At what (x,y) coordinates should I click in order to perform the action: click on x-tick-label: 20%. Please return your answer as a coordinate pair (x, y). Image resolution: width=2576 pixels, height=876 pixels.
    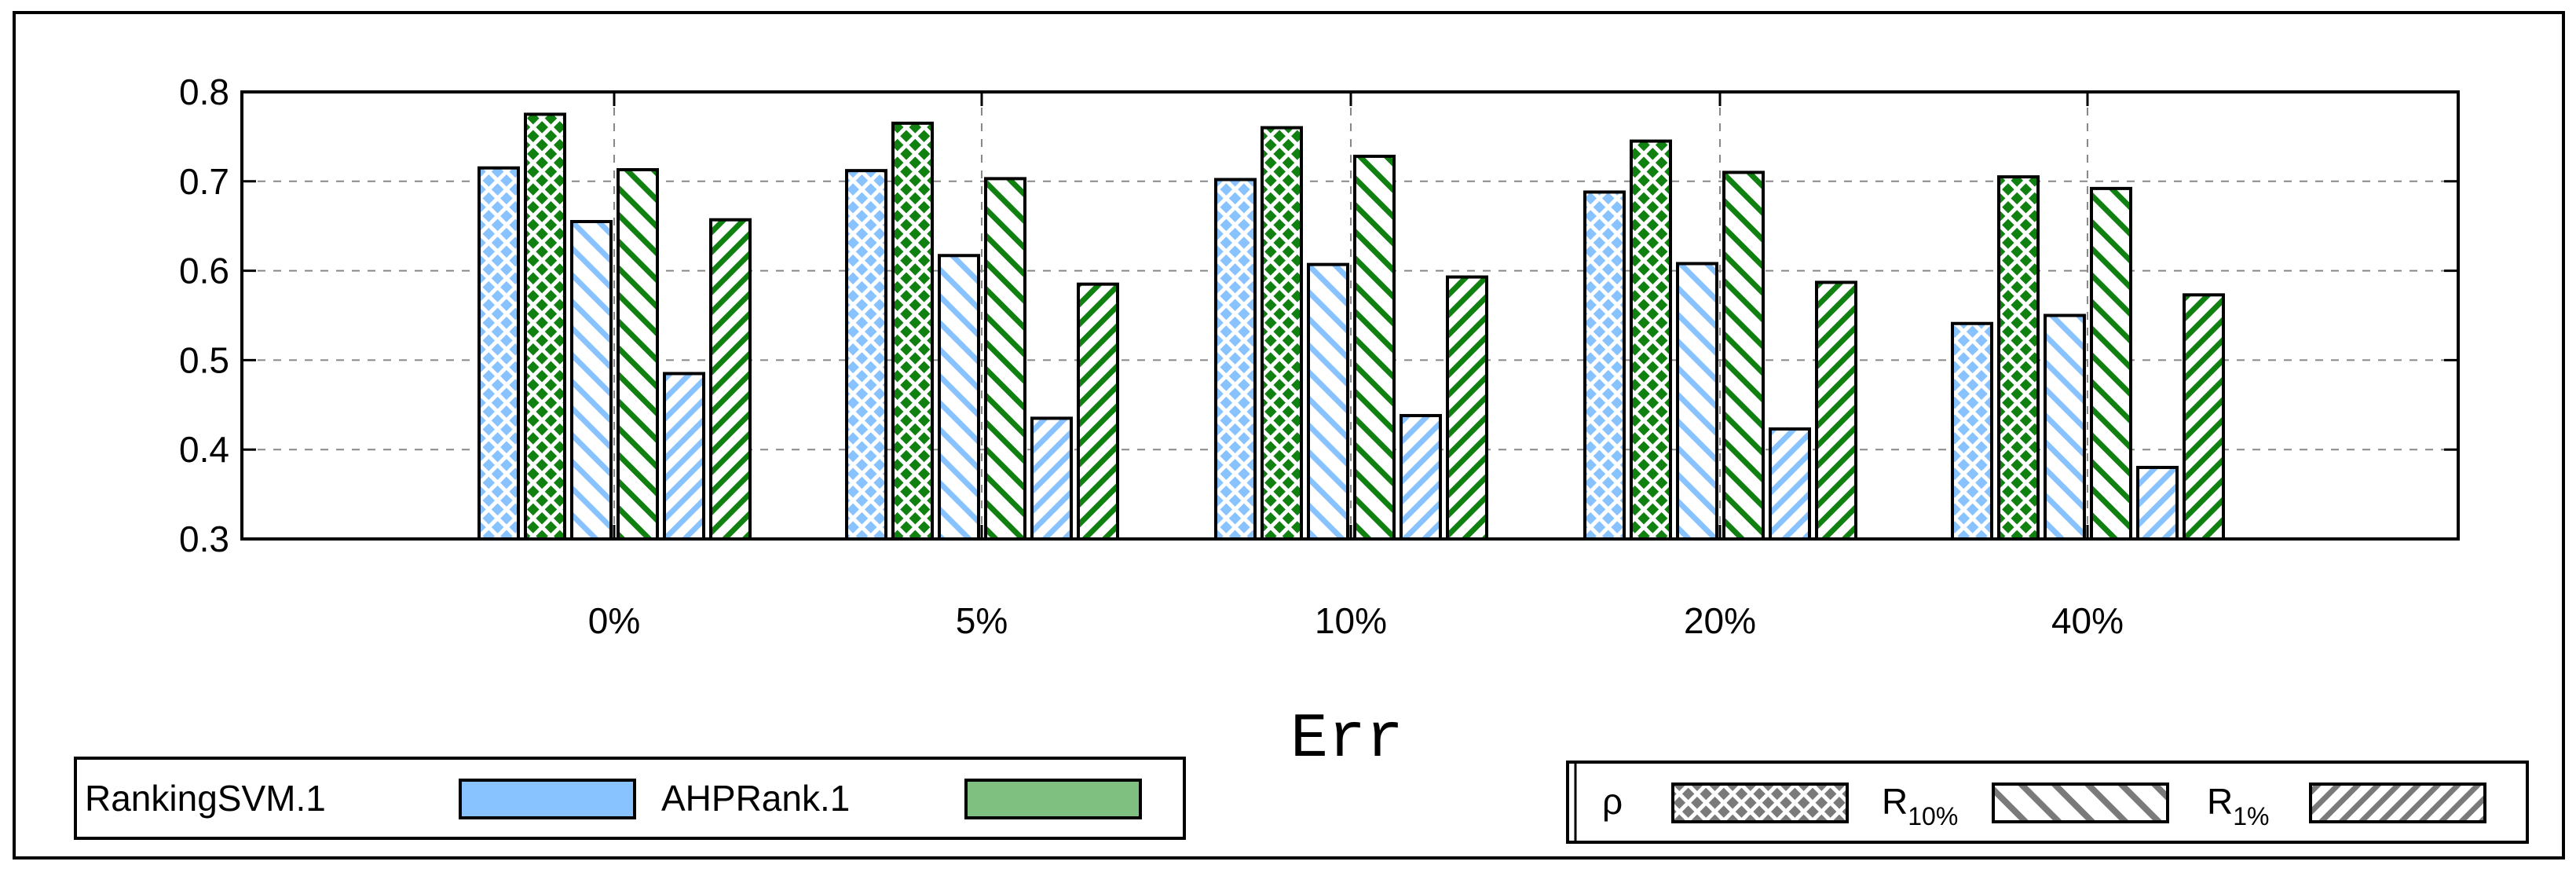
    Looking at the image, I should click on (1720, 620).